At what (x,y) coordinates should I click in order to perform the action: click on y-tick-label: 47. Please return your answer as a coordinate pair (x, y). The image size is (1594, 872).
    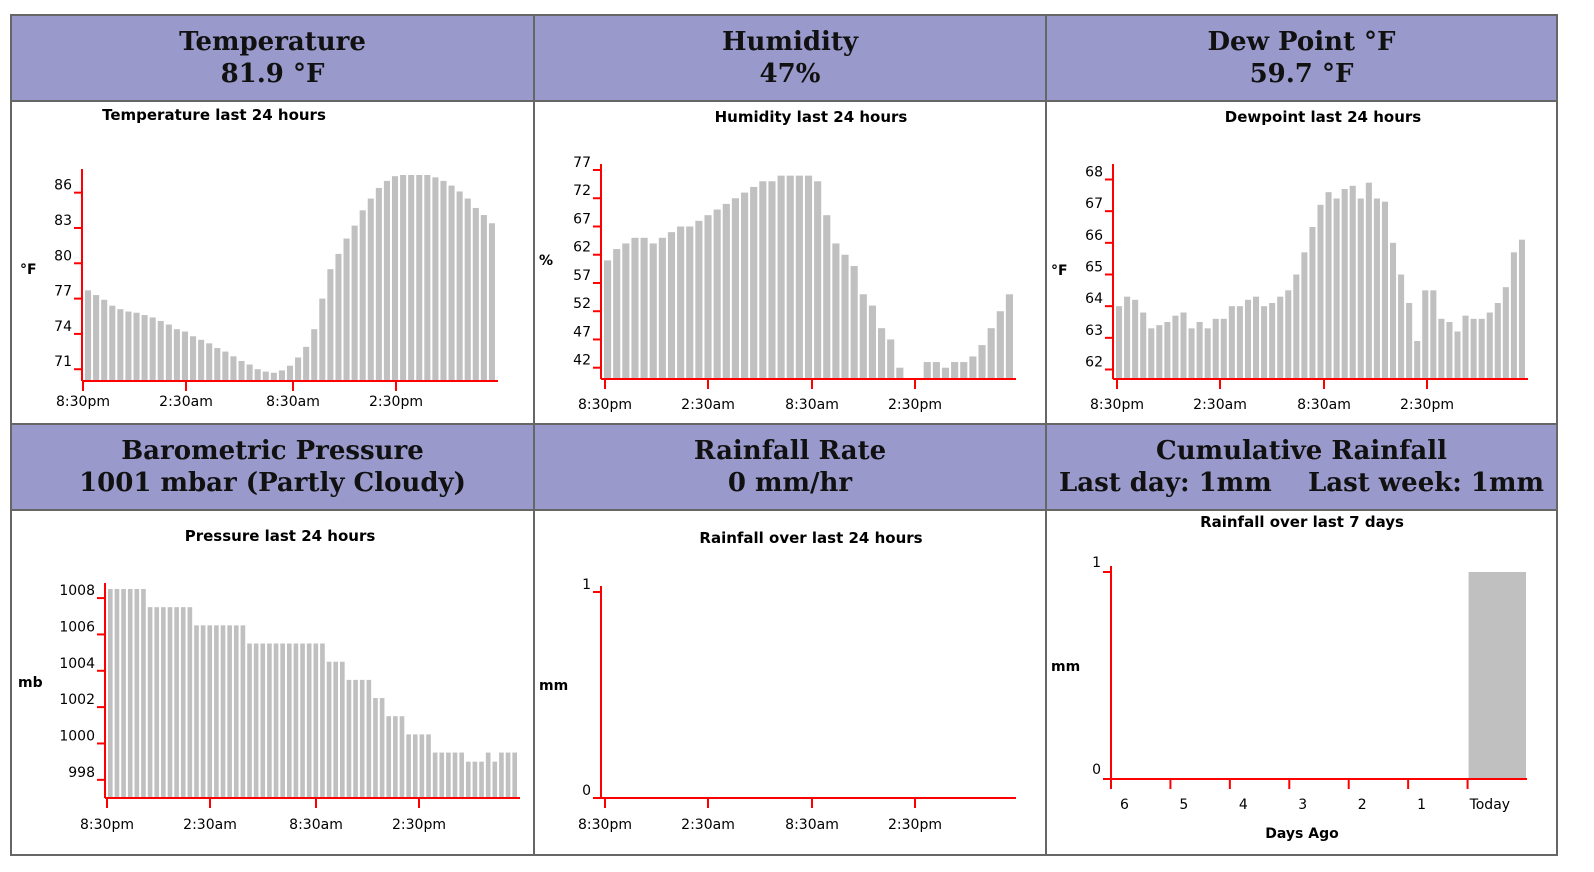
    Looking at the image, I should click on (582, 332).